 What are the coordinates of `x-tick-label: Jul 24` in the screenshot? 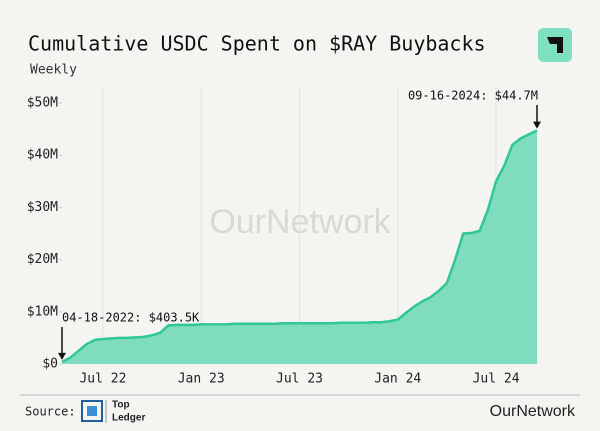 It's located at (496, 379).